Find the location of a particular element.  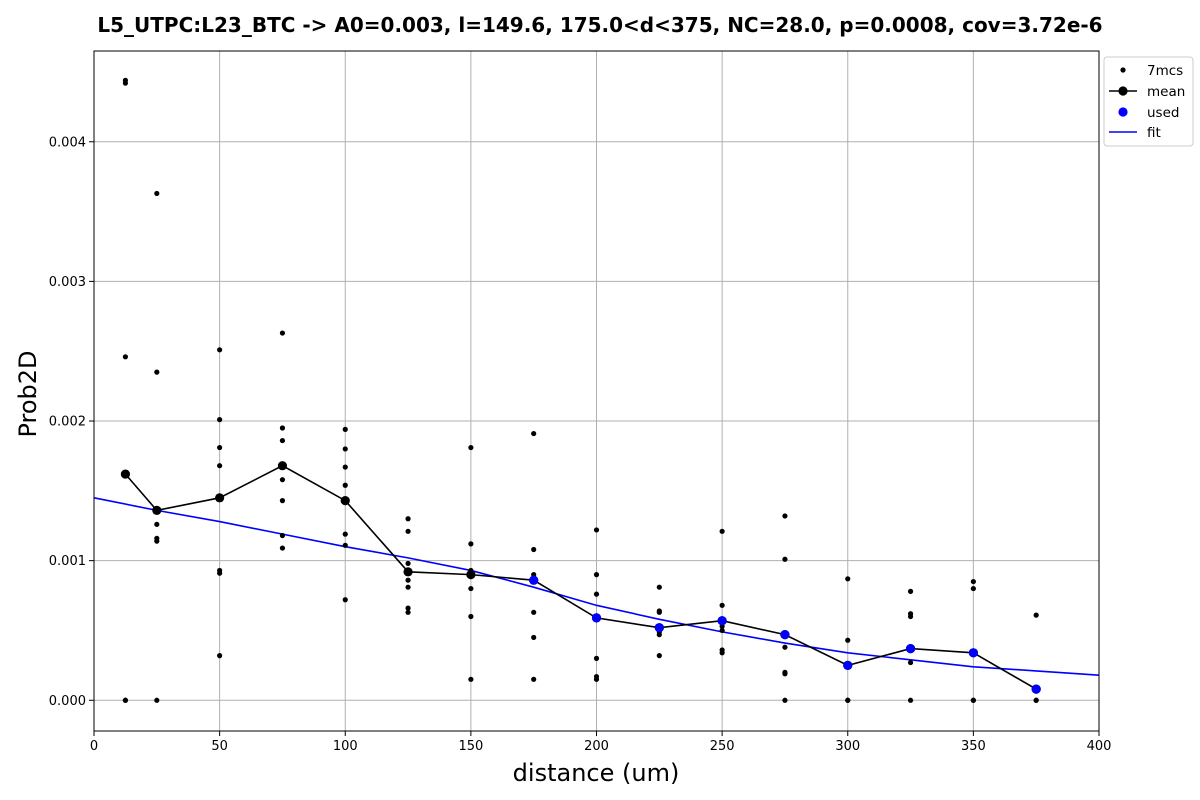

legend-label-mean: mean is located at coordinates (1166, 92).